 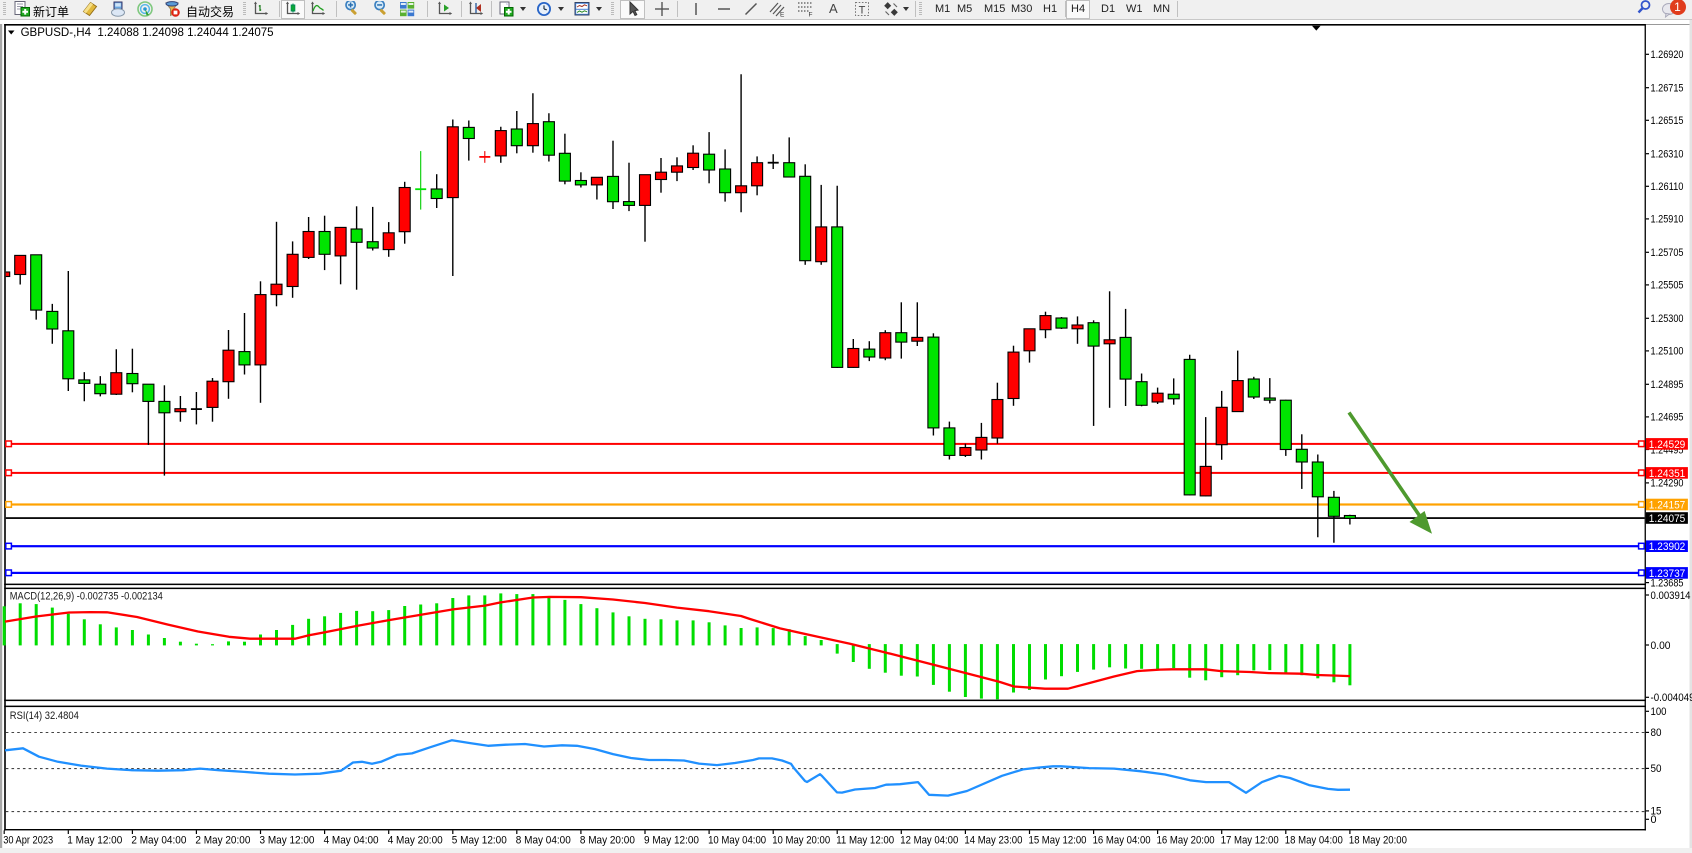 What do you see at coordinates (1667, 352) in the screenshot?
I see `svg-text: 1.25100` at bounding box center [1667, 352].